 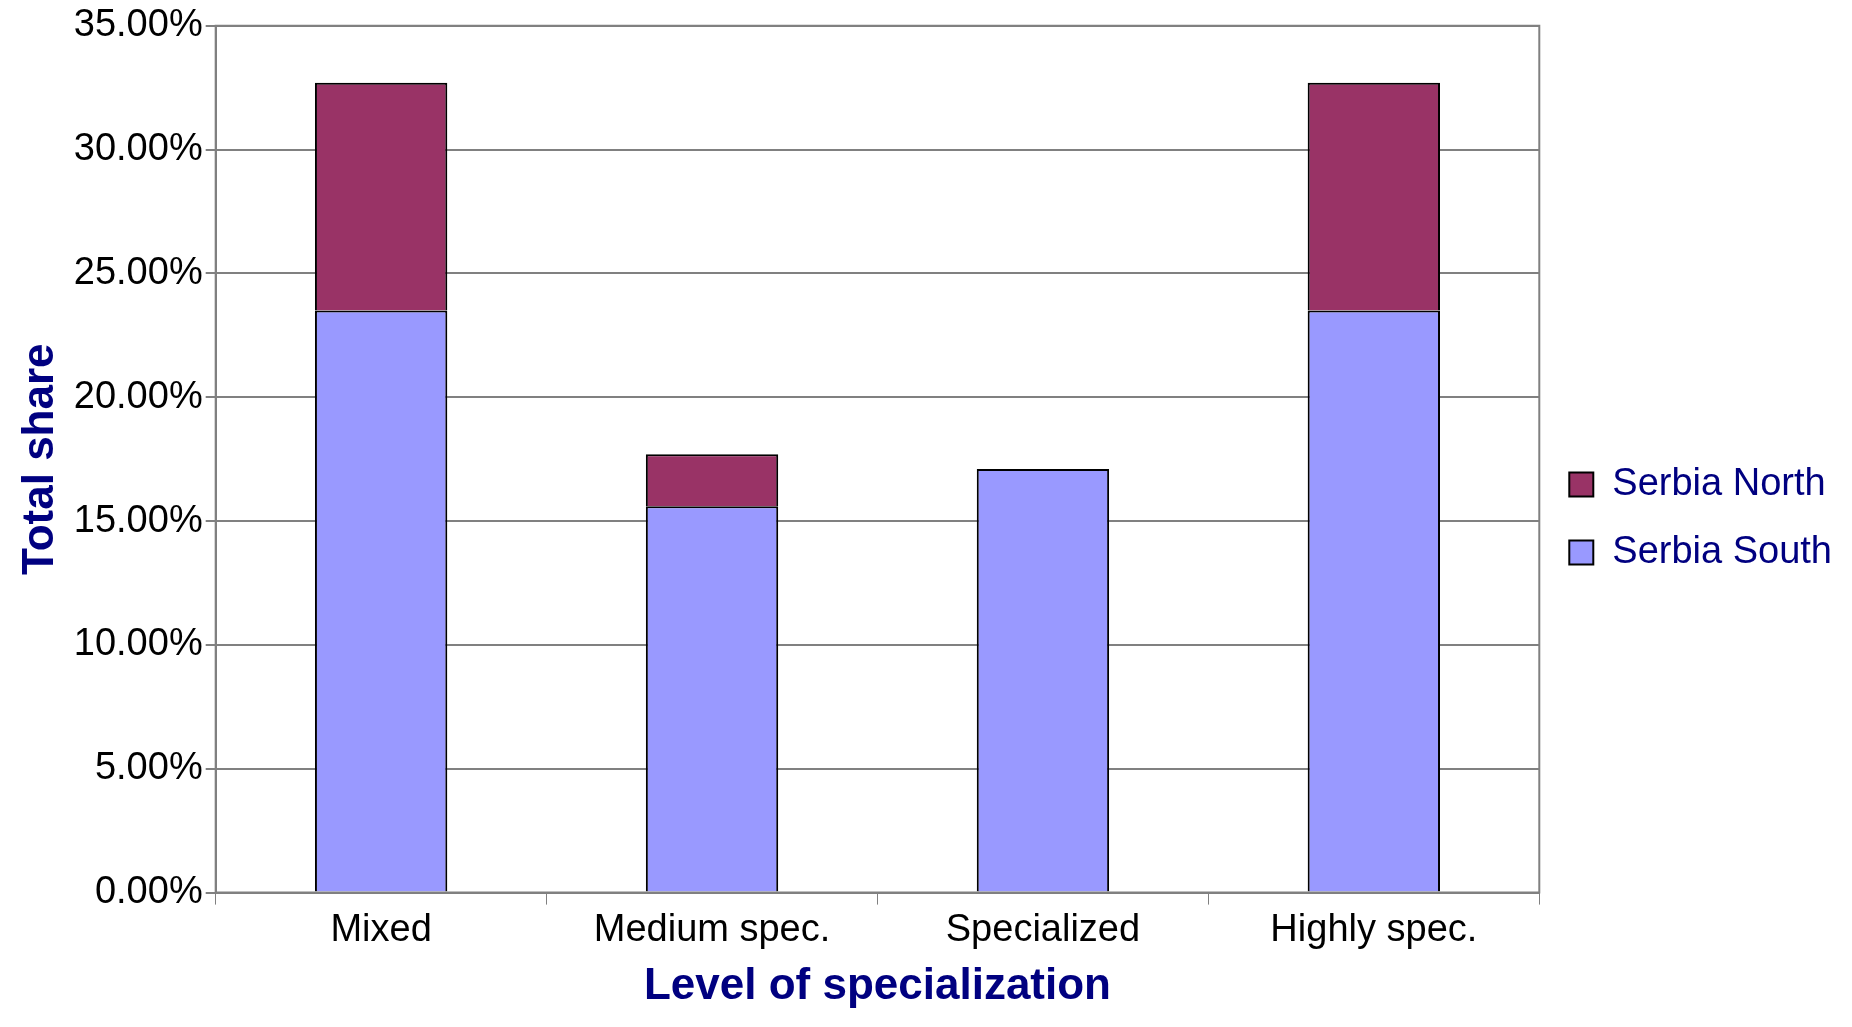 What do you see at coordinates (138, 23) in the screenshot?
I see `y-tick-label: 35.00%` at bounding box center [138, 23].